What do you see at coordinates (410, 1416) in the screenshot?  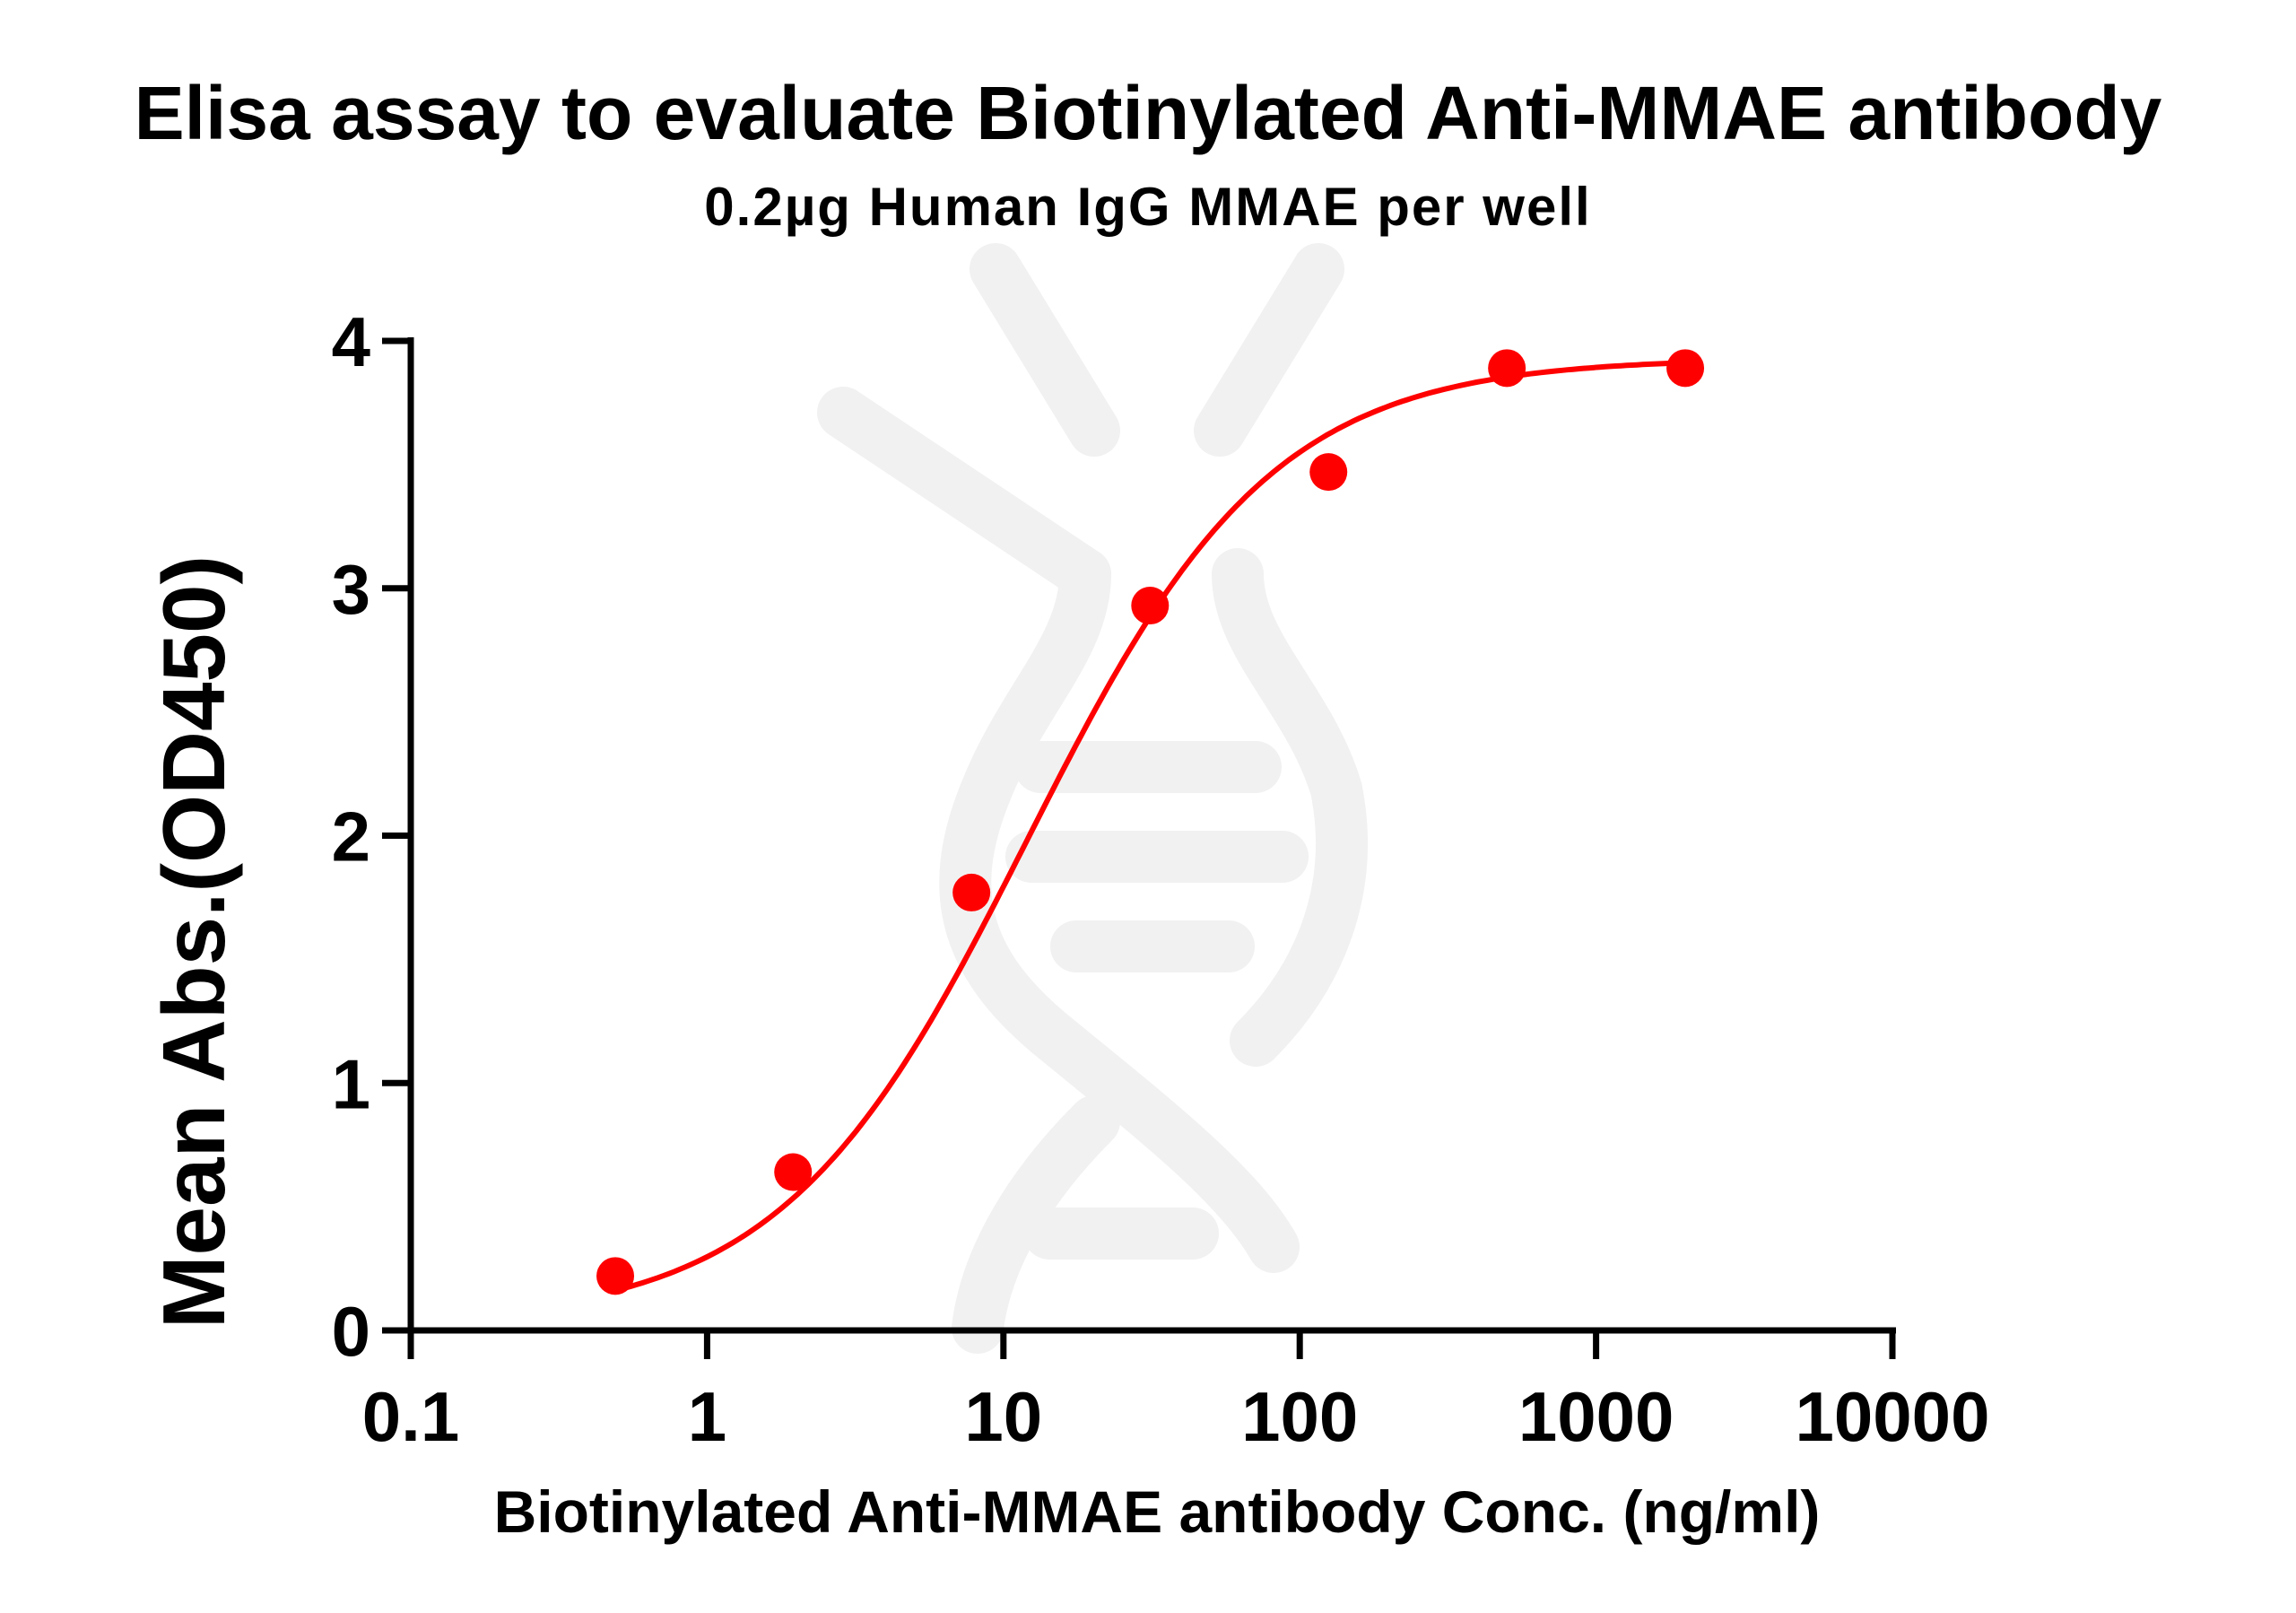 I see `x-tick-label: 0.1` at bounding box center [410, 1416].